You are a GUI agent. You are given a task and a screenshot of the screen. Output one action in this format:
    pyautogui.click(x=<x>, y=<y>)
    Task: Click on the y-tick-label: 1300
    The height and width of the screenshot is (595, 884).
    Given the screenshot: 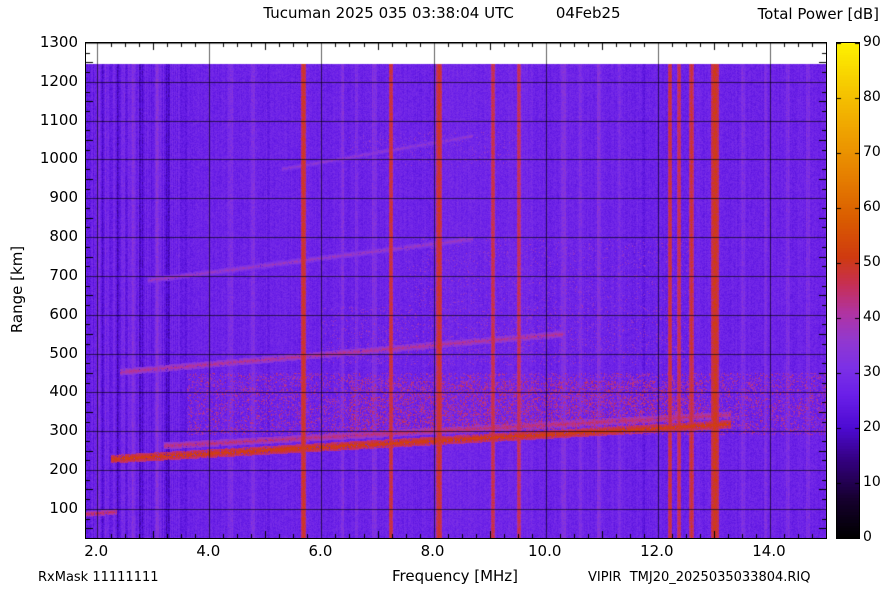 What is the action you would take?
    pyautogui.click(x=58, y=42)
    